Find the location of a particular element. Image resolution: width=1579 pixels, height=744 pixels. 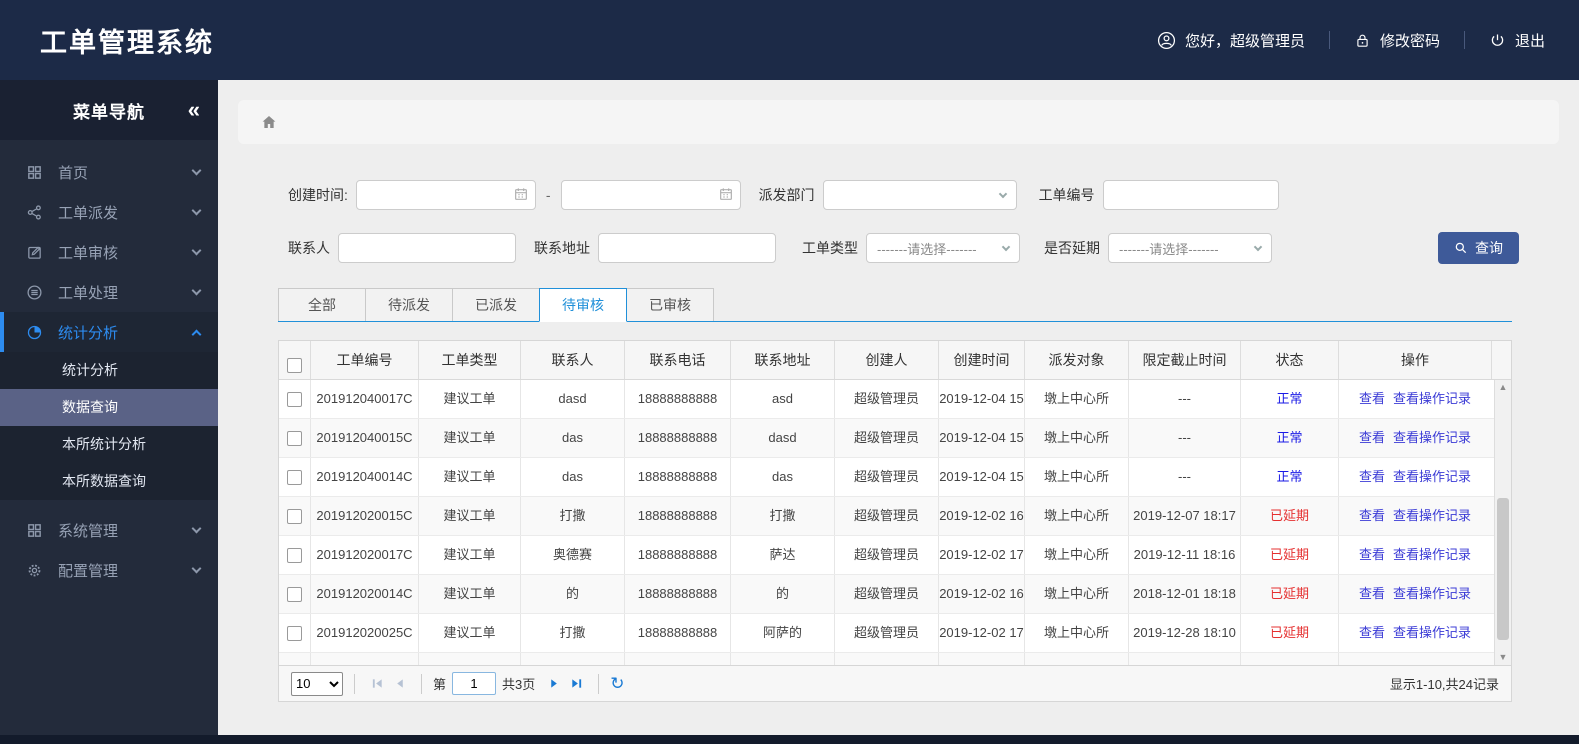

cell-actions is located at coordinates (1415, 659).